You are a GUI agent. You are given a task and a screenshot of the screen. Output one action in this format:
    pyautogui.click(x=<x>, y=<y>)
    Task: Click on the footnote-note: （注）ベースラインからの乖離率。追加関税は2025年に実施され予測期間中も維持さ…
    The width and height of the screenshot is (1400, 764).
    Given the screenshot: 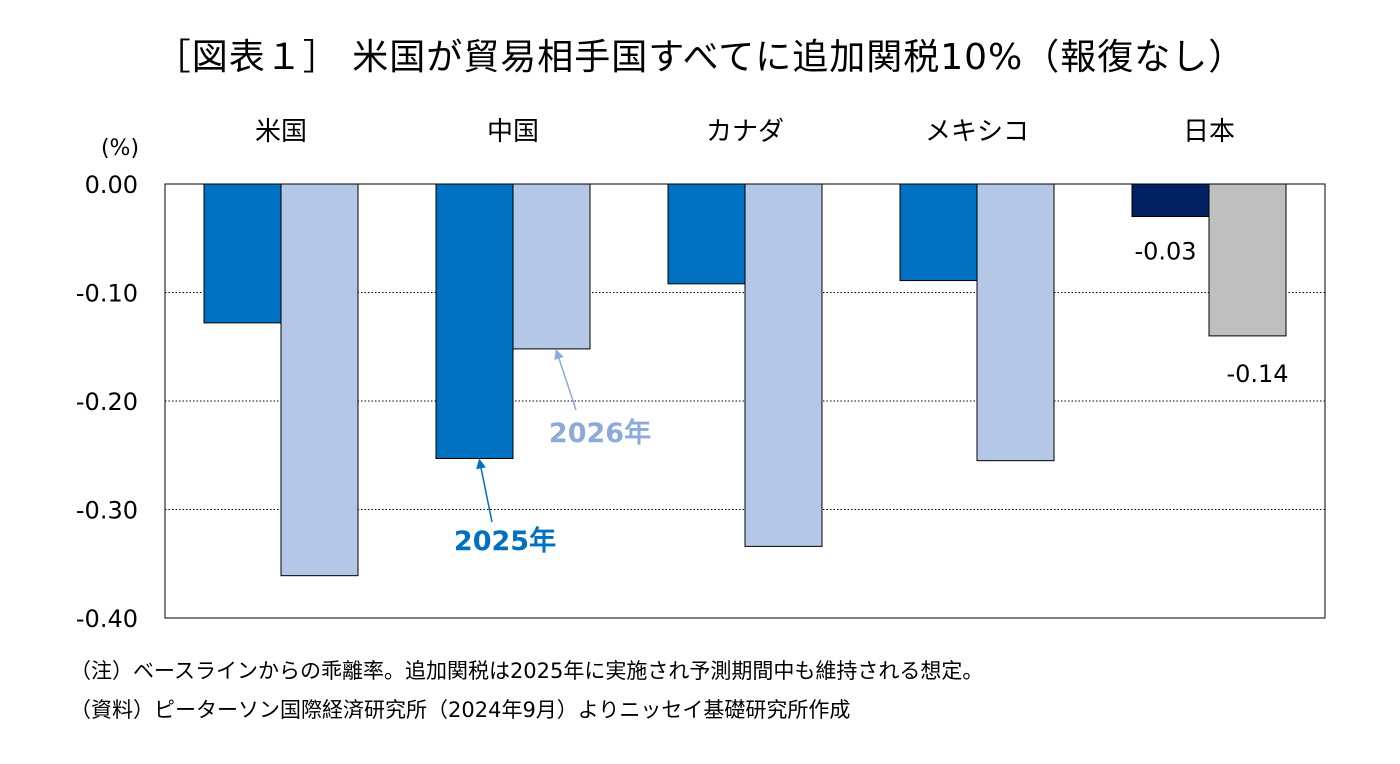 What is the action you would take?
    pyautogui.click(x=527, y=671)
    